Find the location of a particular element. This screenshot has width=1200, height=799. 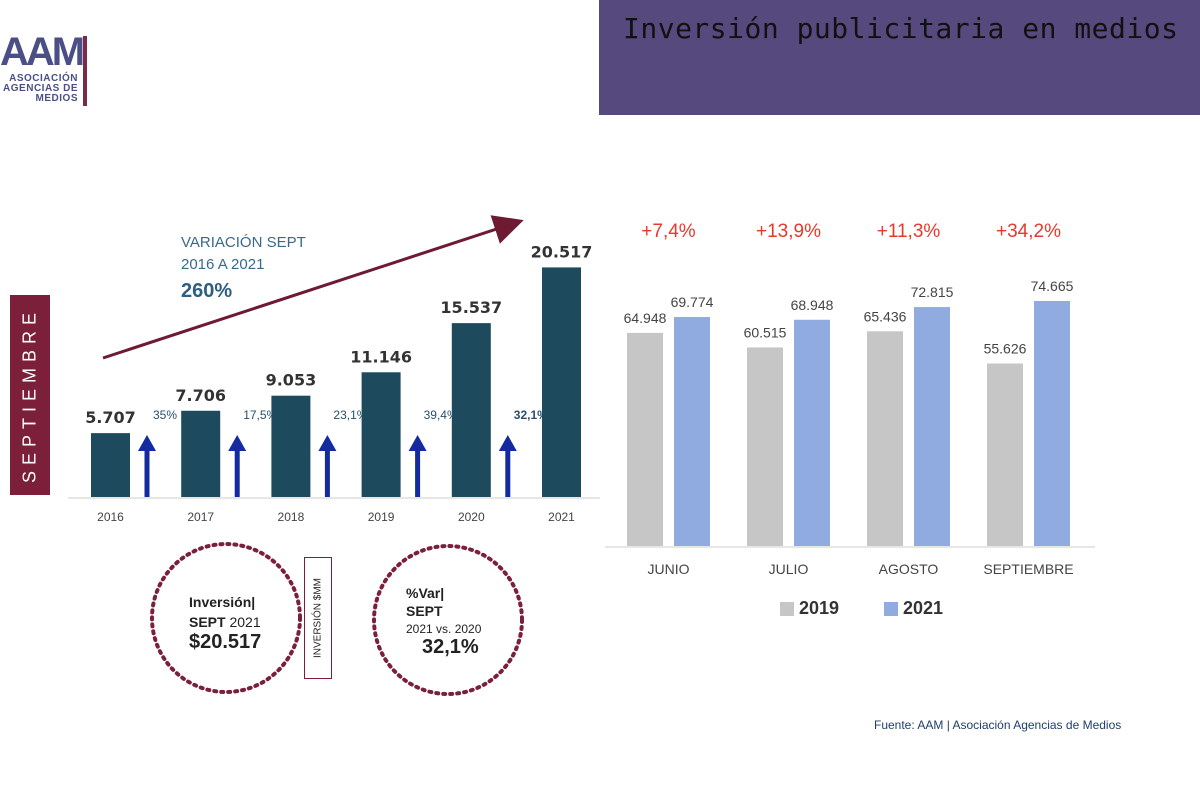

variation-circle is located at coordinates (448, 620).